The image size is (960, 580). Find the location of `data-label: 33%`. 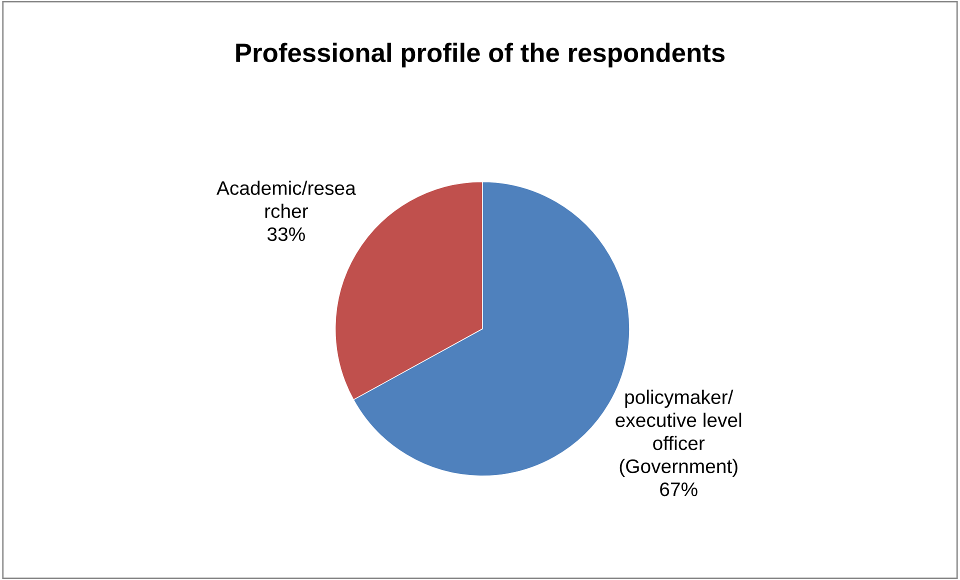

data-label: 33% is located at coordinates (286, 234).